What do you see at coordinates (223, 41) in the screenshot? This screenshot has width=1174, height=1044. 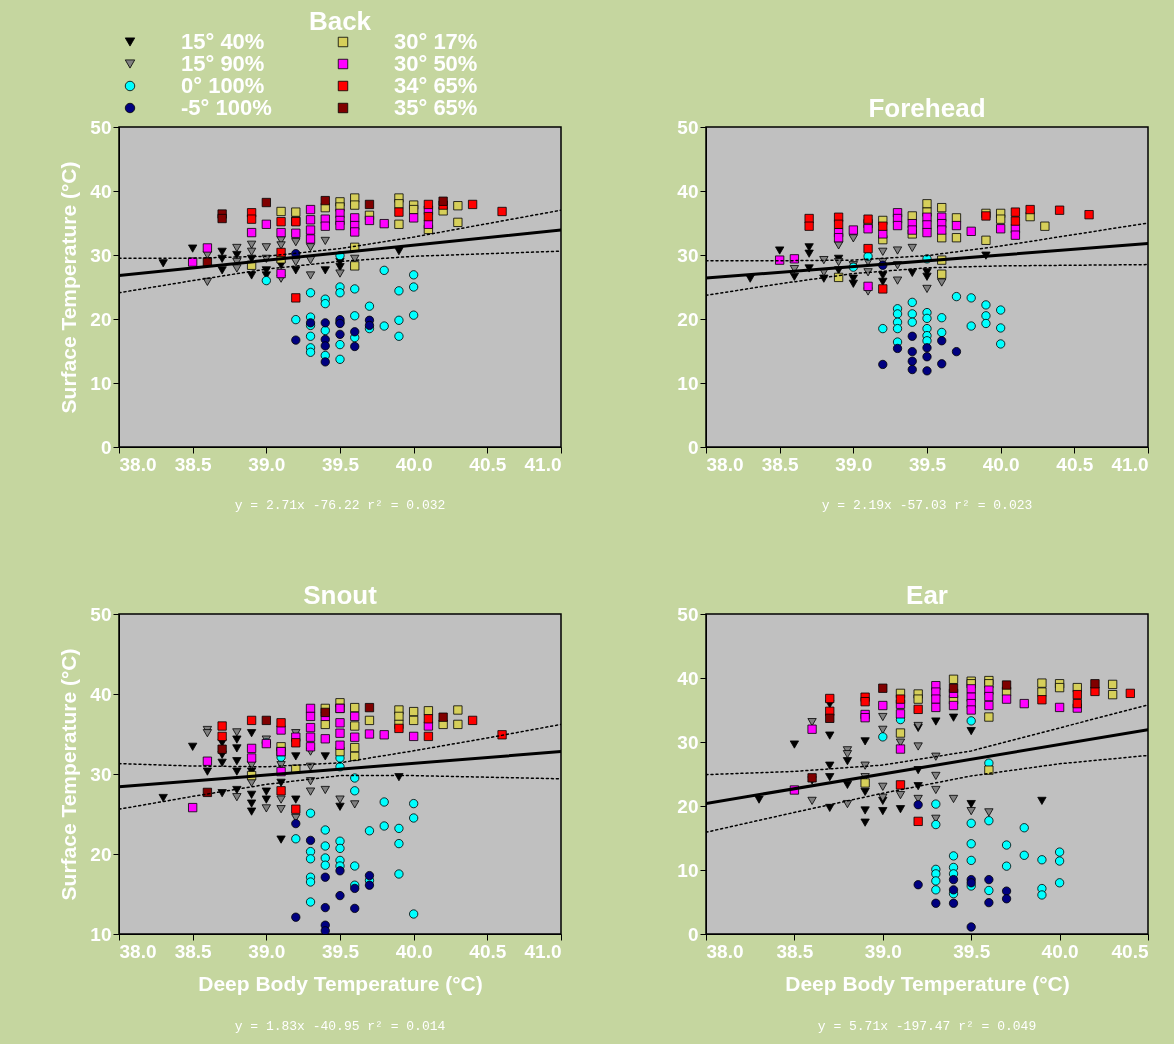 I see `legend-label: 15° 40%` at bounding box center [223, 41].